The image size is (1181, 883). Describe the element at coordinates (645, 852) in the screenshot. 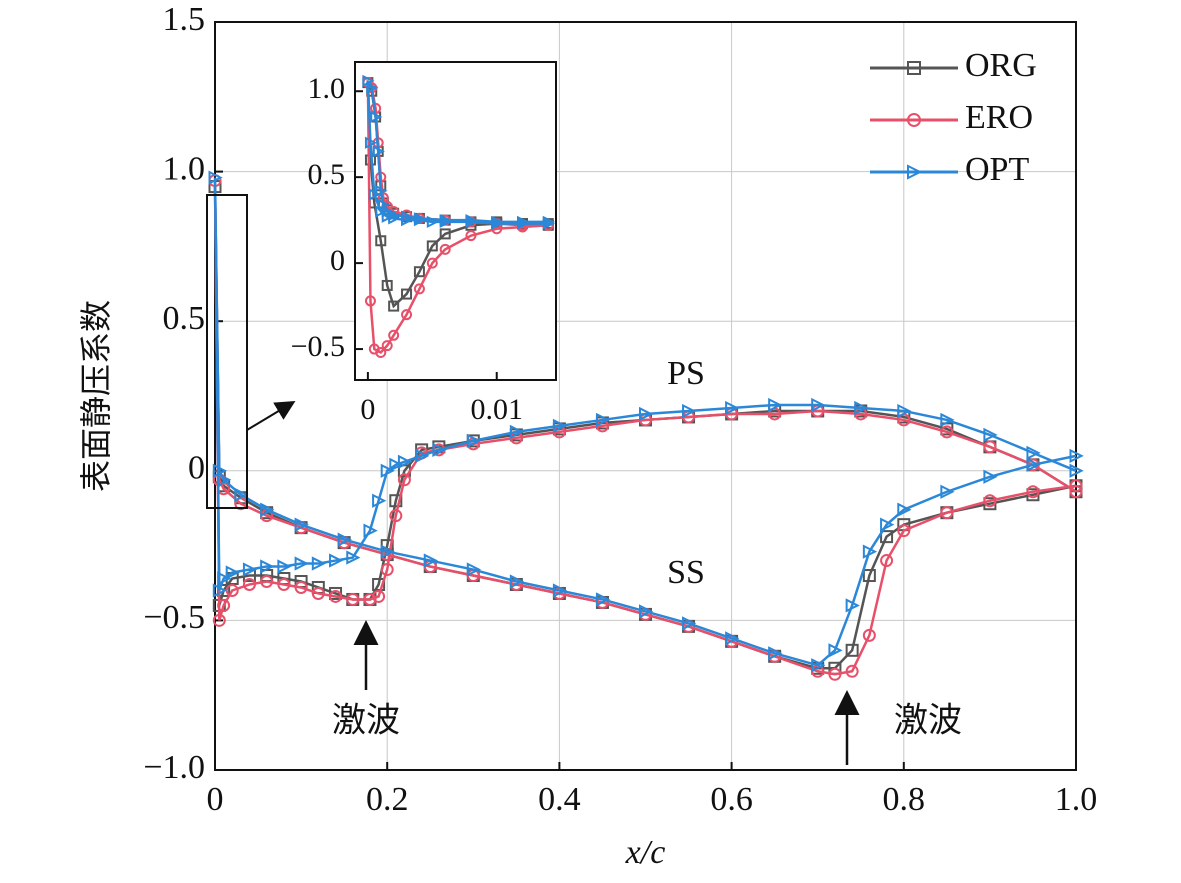

I see `x-axis-title: x/c` at that location.